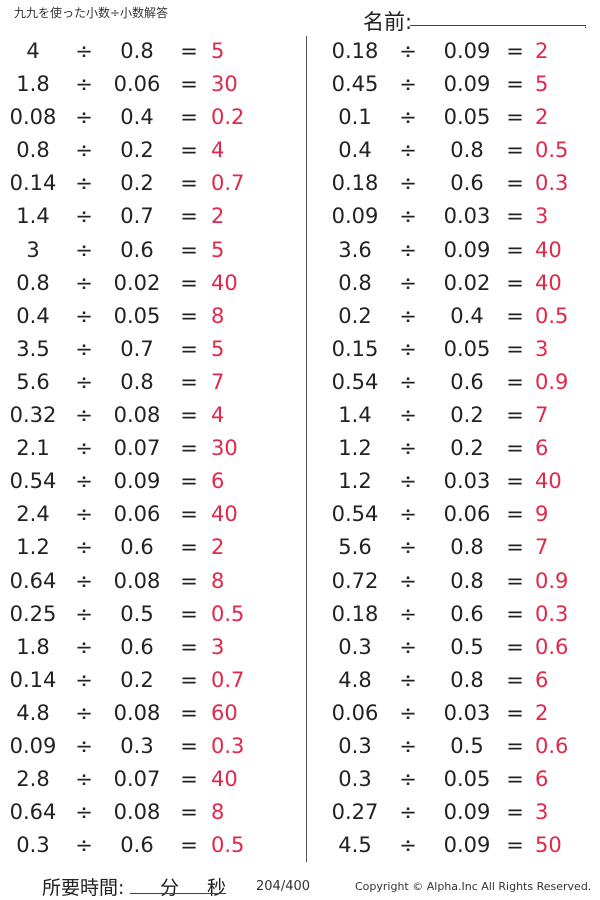 This screenshot has width=600, height=900. What do you see at coordinates (137, 613) in the screenshot?
I see `divisor: 0.5` at bounding box center [137, 613].